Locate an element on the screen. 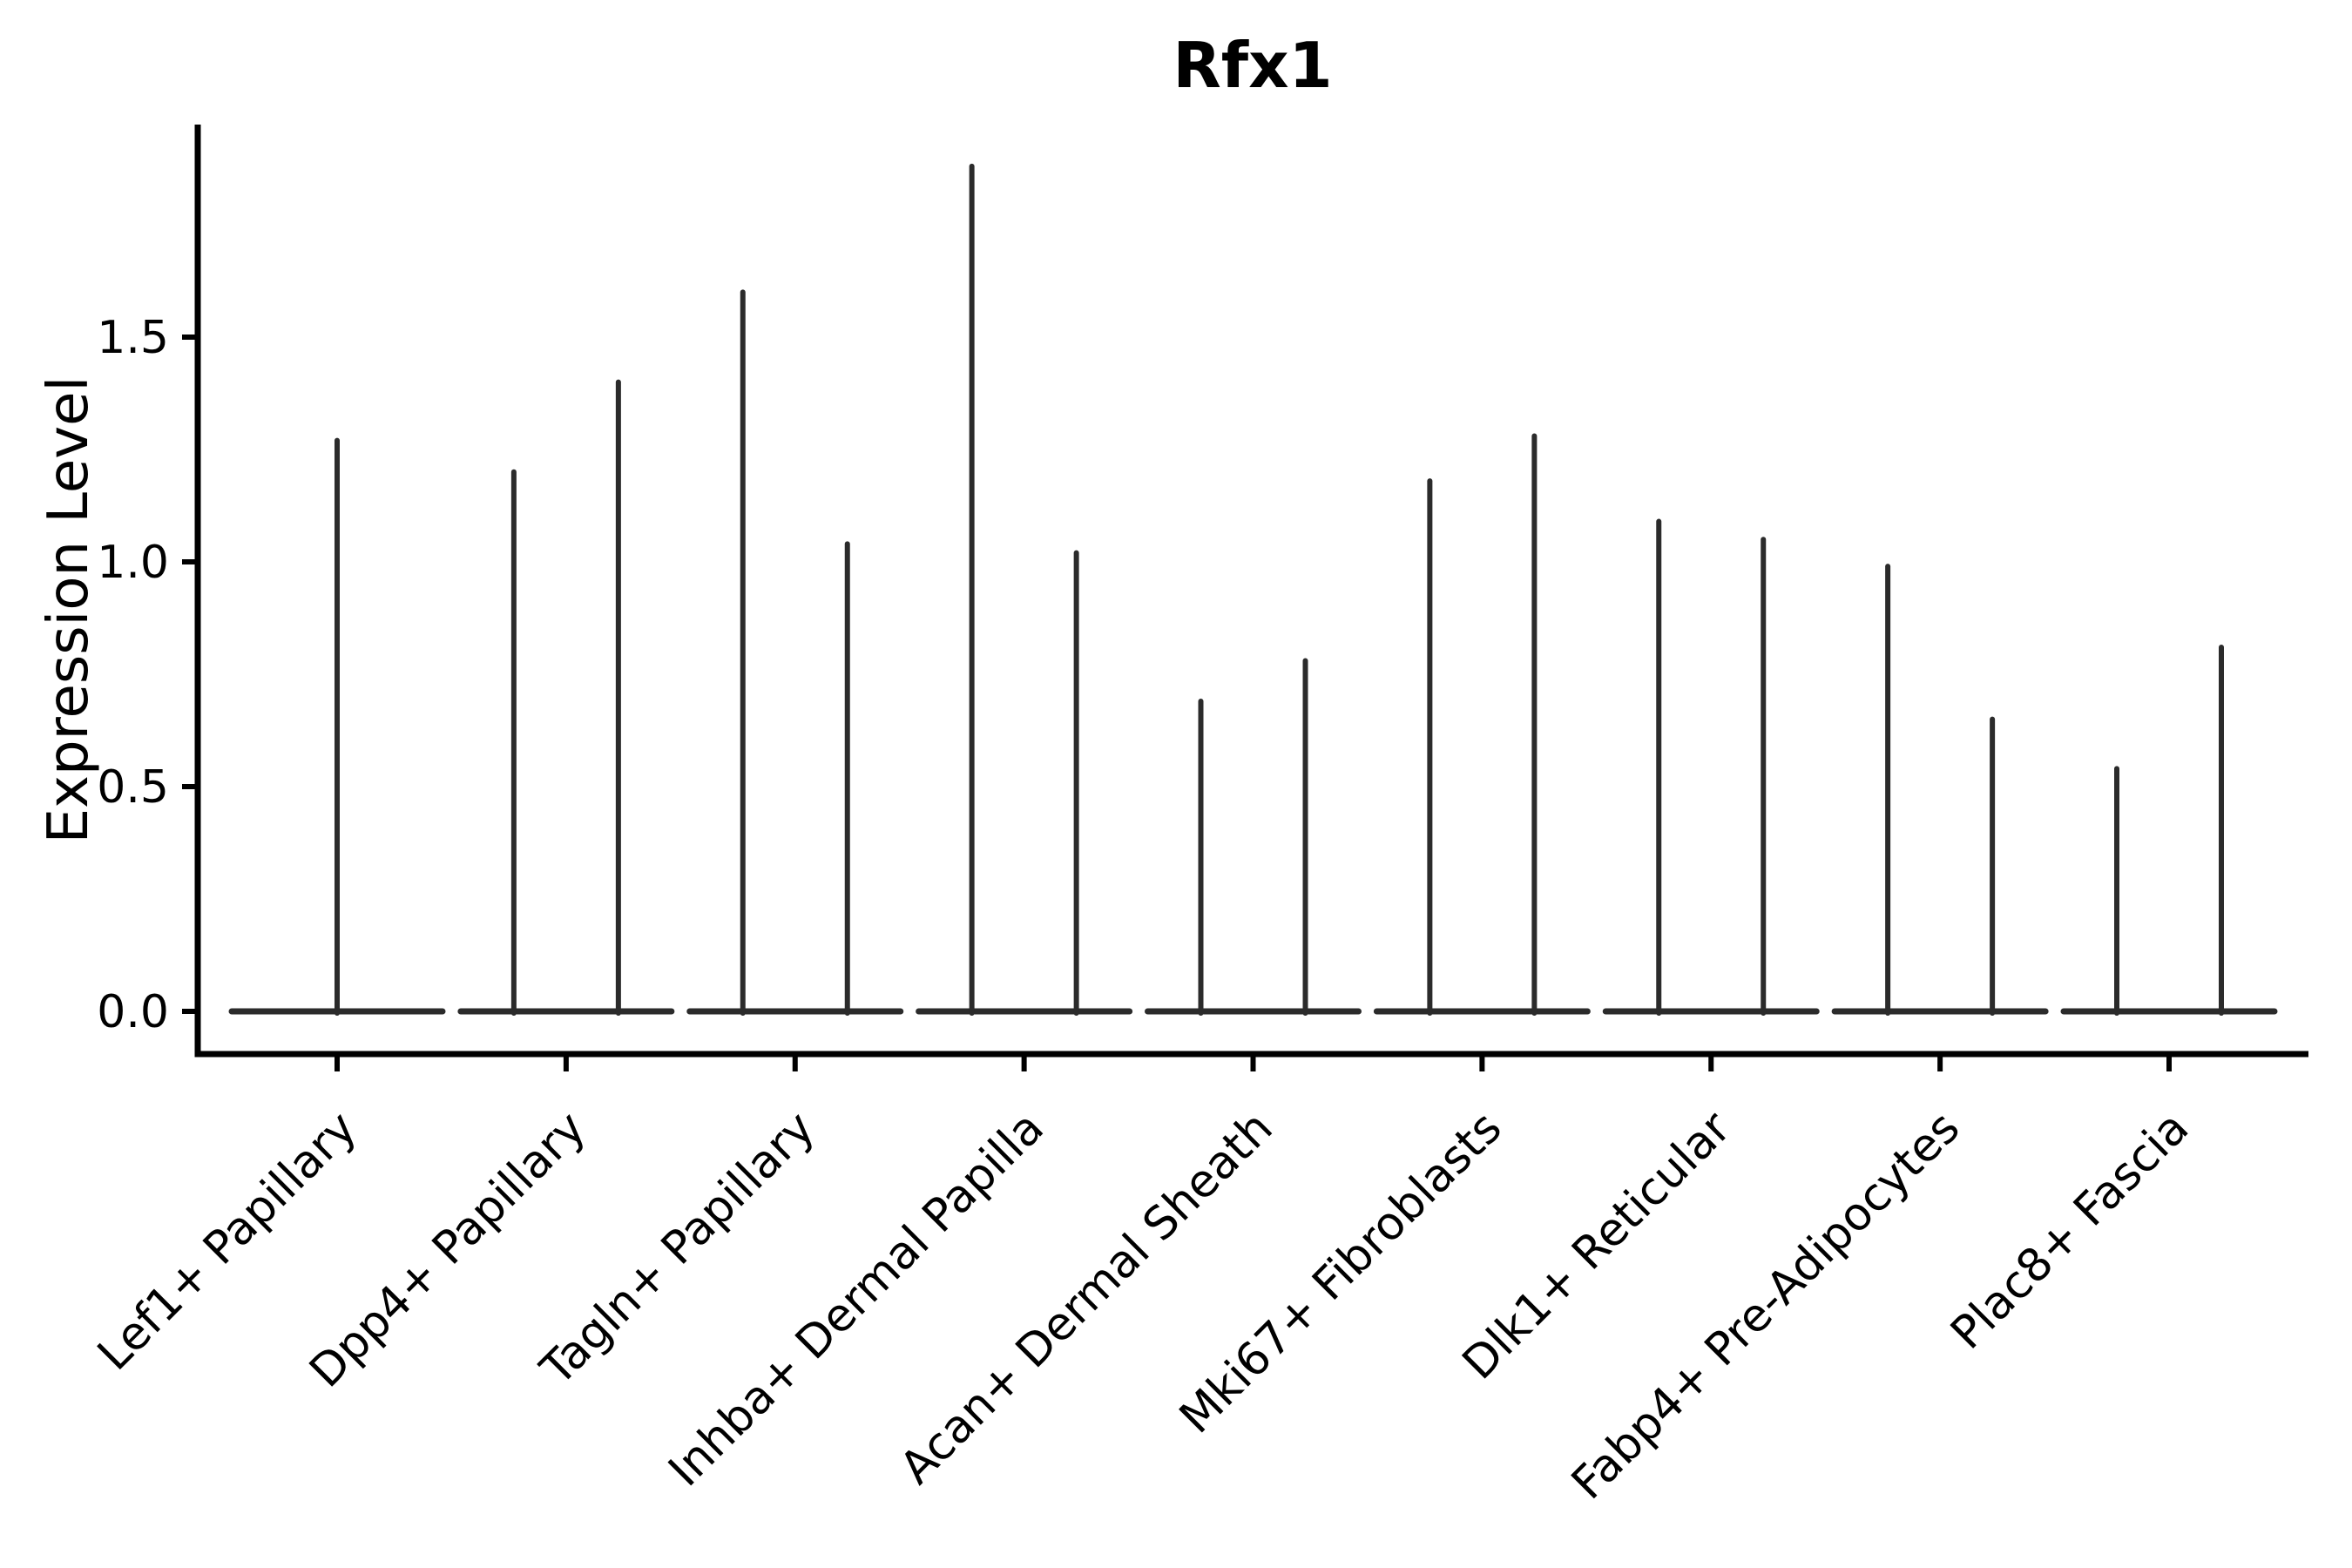 The height and width of the screenshot is (1568, 2352). x-tick-label: Acan+ Dermal Sheath is located at coordinates (1086, 1299).